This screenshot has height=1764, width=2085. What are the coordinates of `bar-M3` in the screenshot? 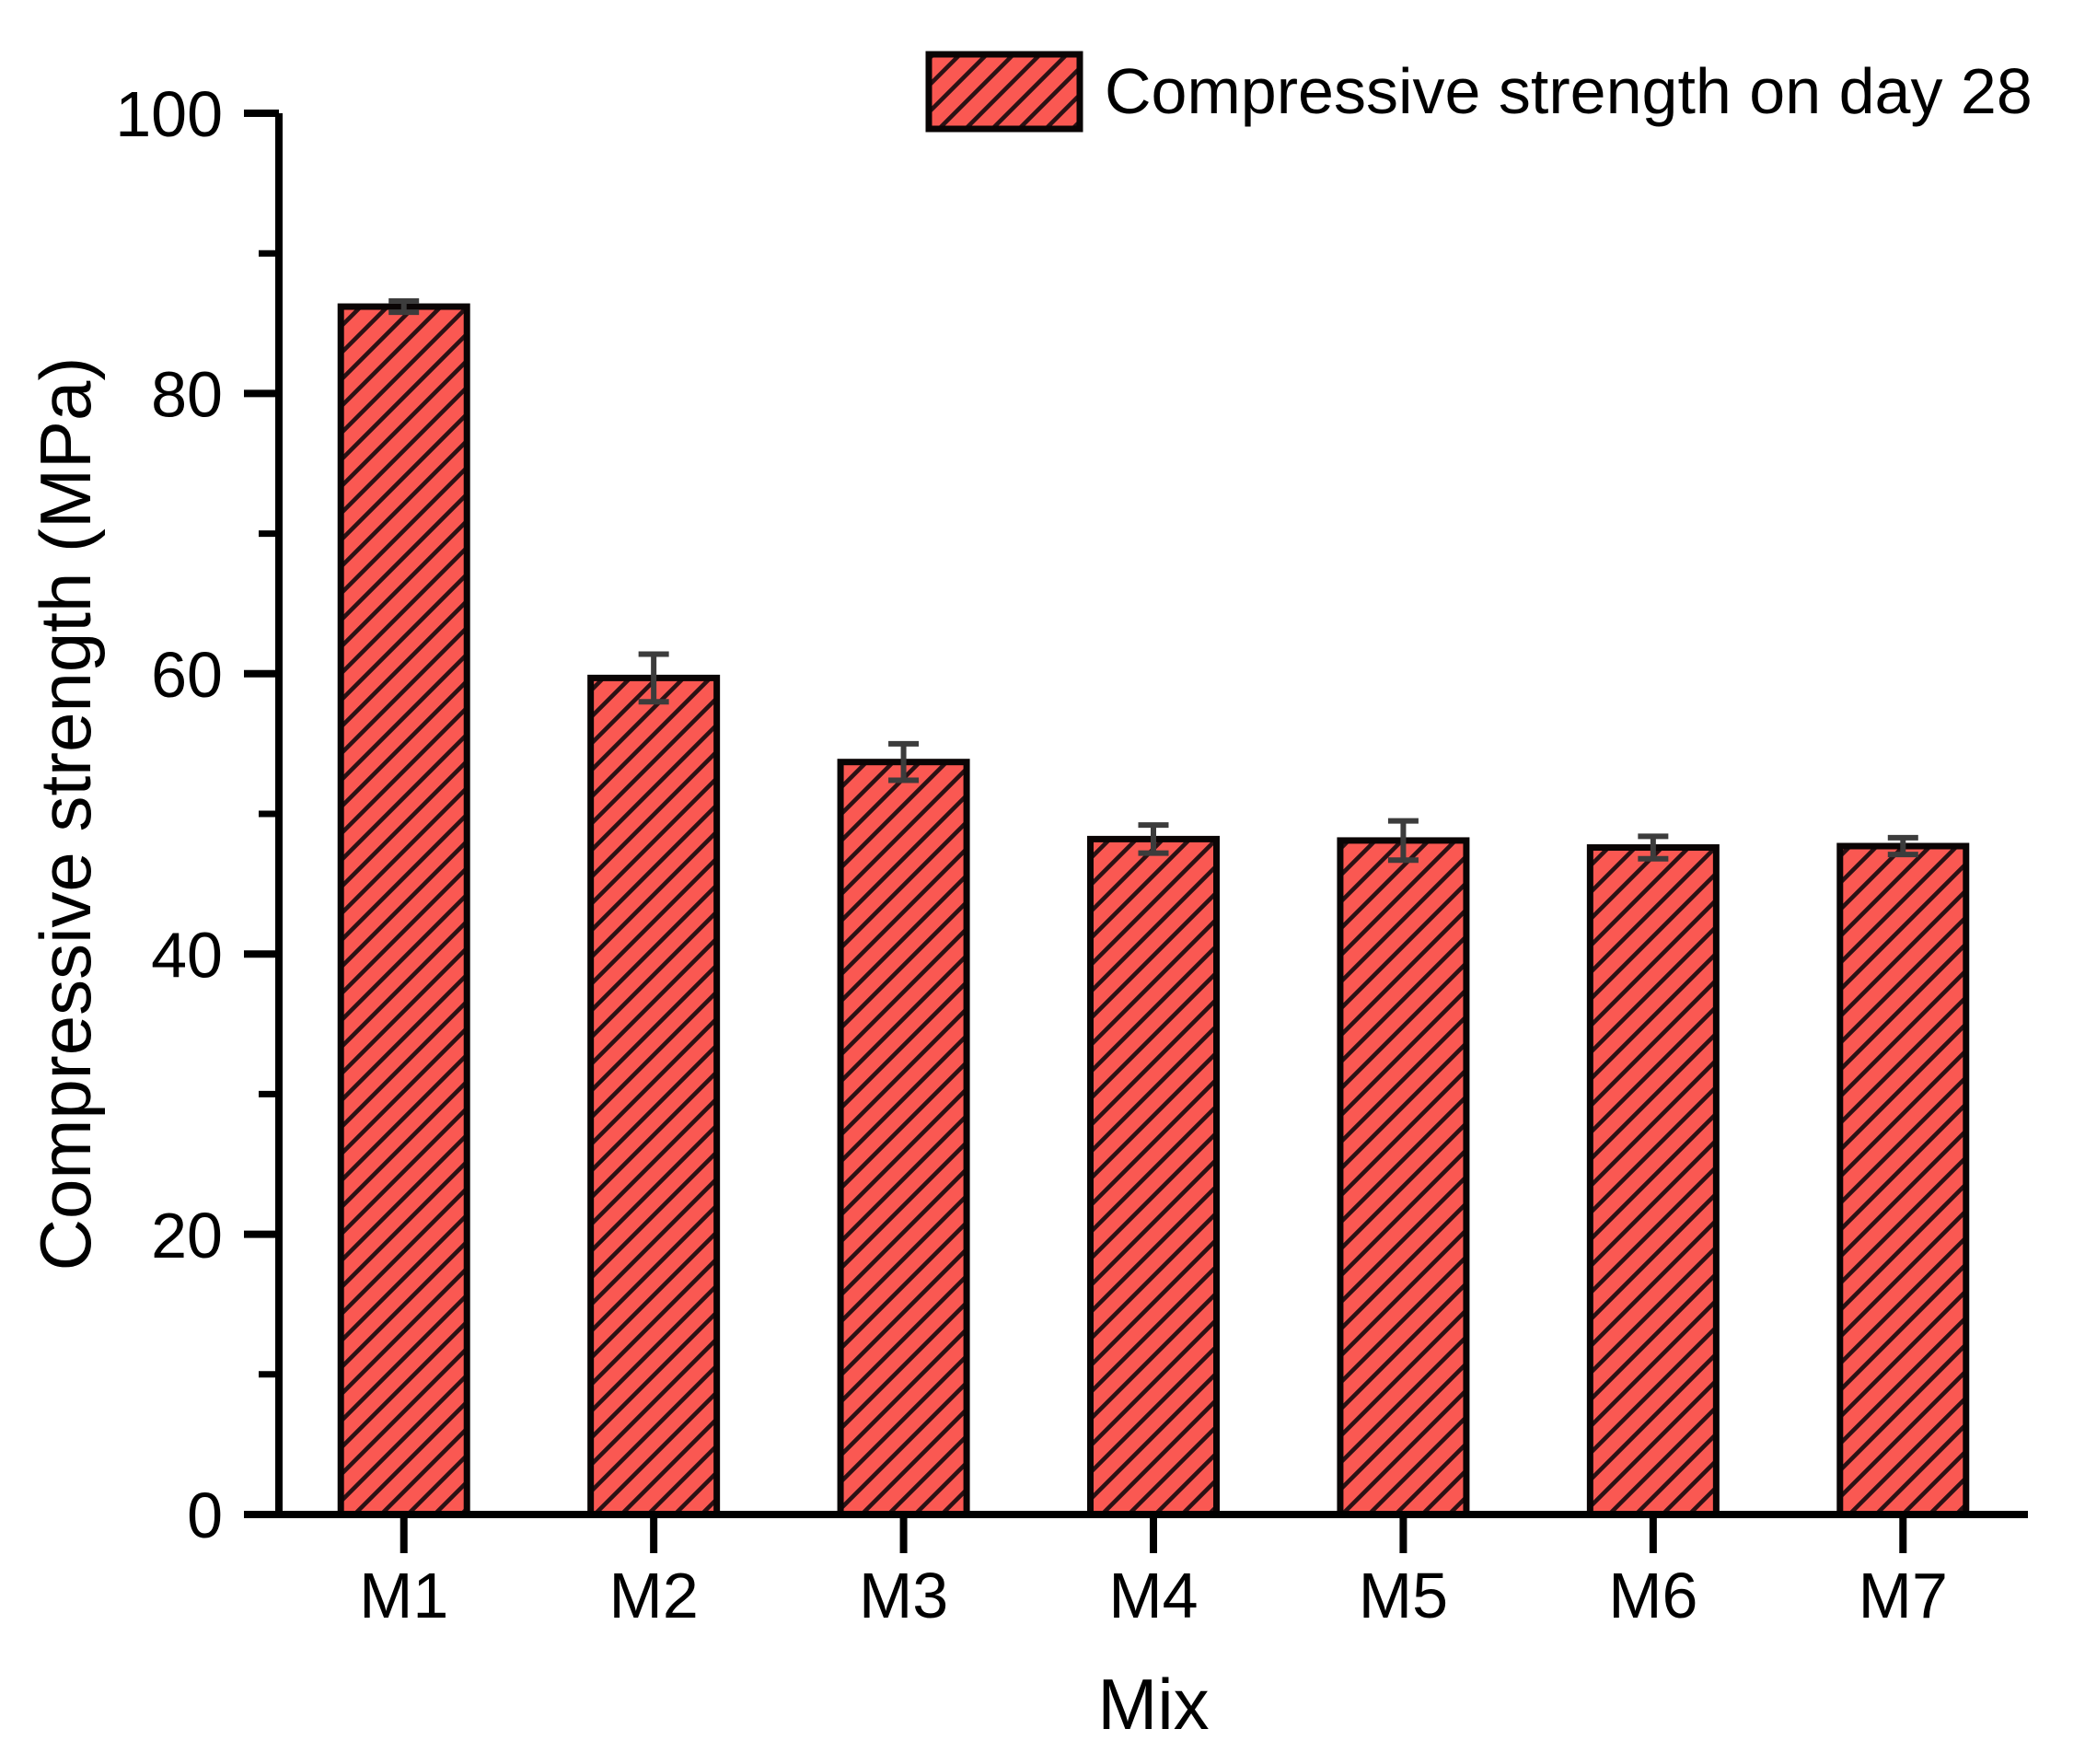 It's located at (903, 1138).